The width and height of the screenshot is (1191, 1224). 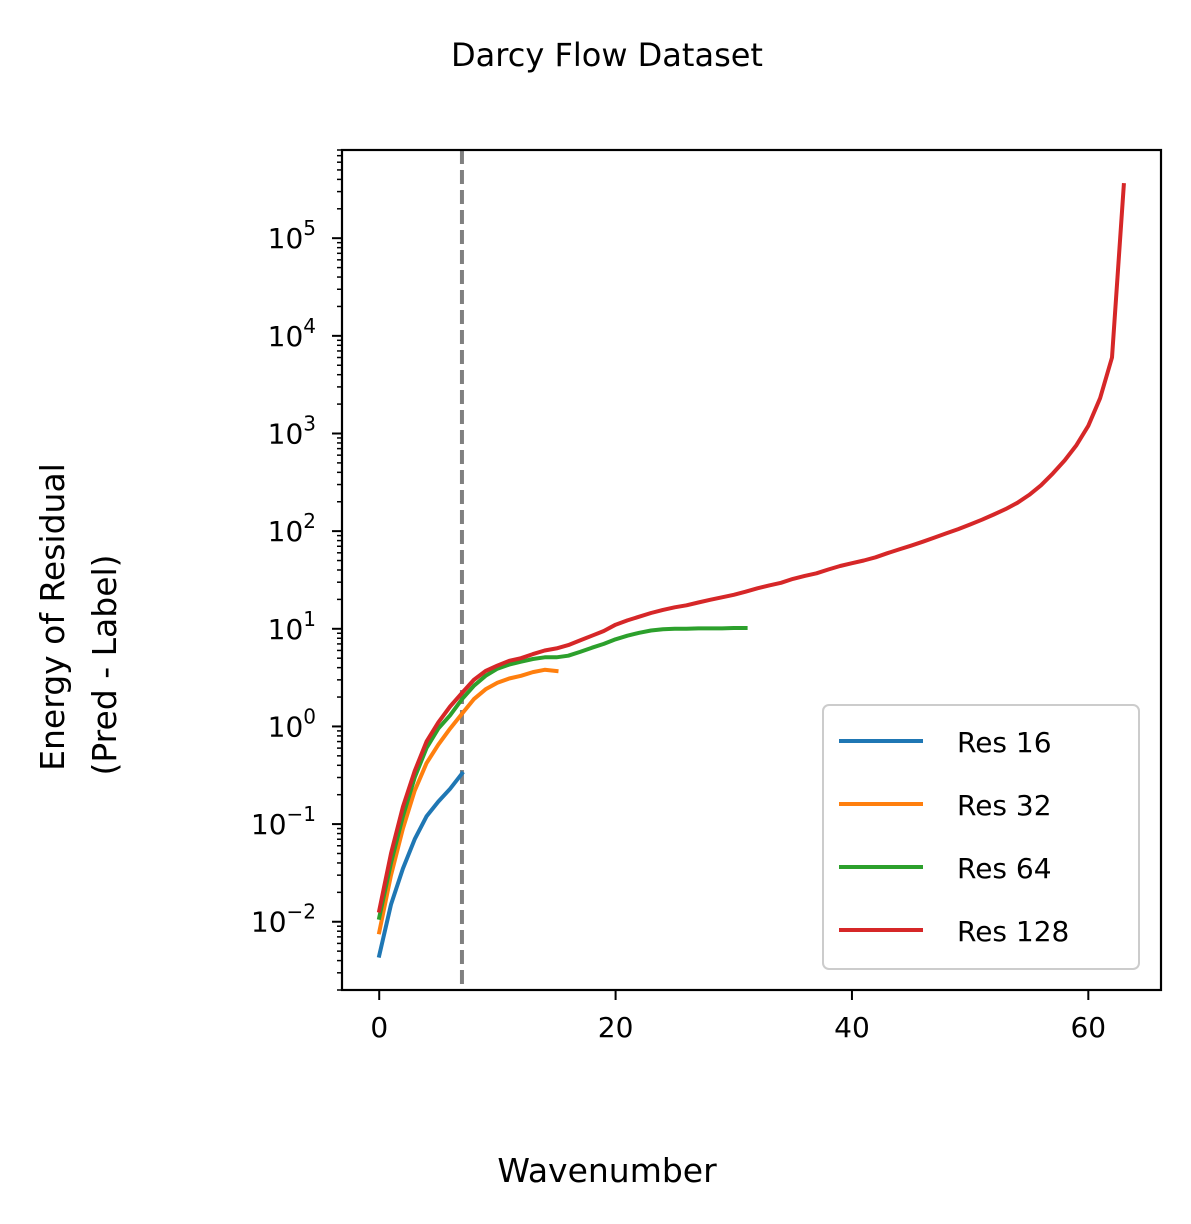 I want to click on x-tick-label: 20, so click(x=616, y=1027).